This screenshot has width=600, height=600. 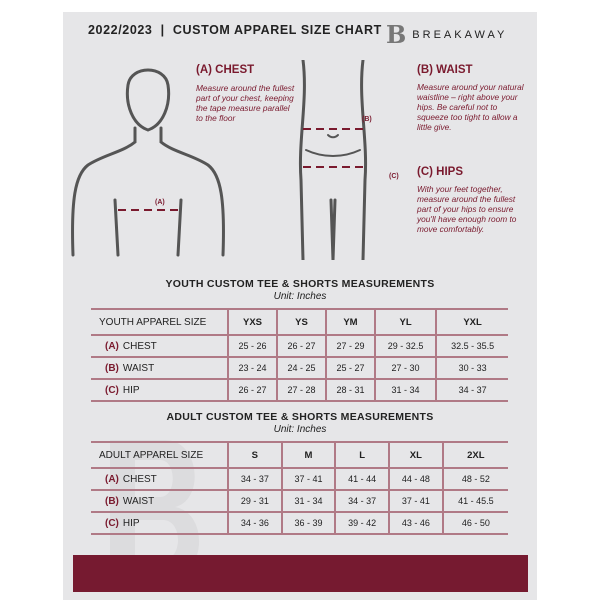 I want to click on cell: 30 - 33, so click(x=471, y=368).